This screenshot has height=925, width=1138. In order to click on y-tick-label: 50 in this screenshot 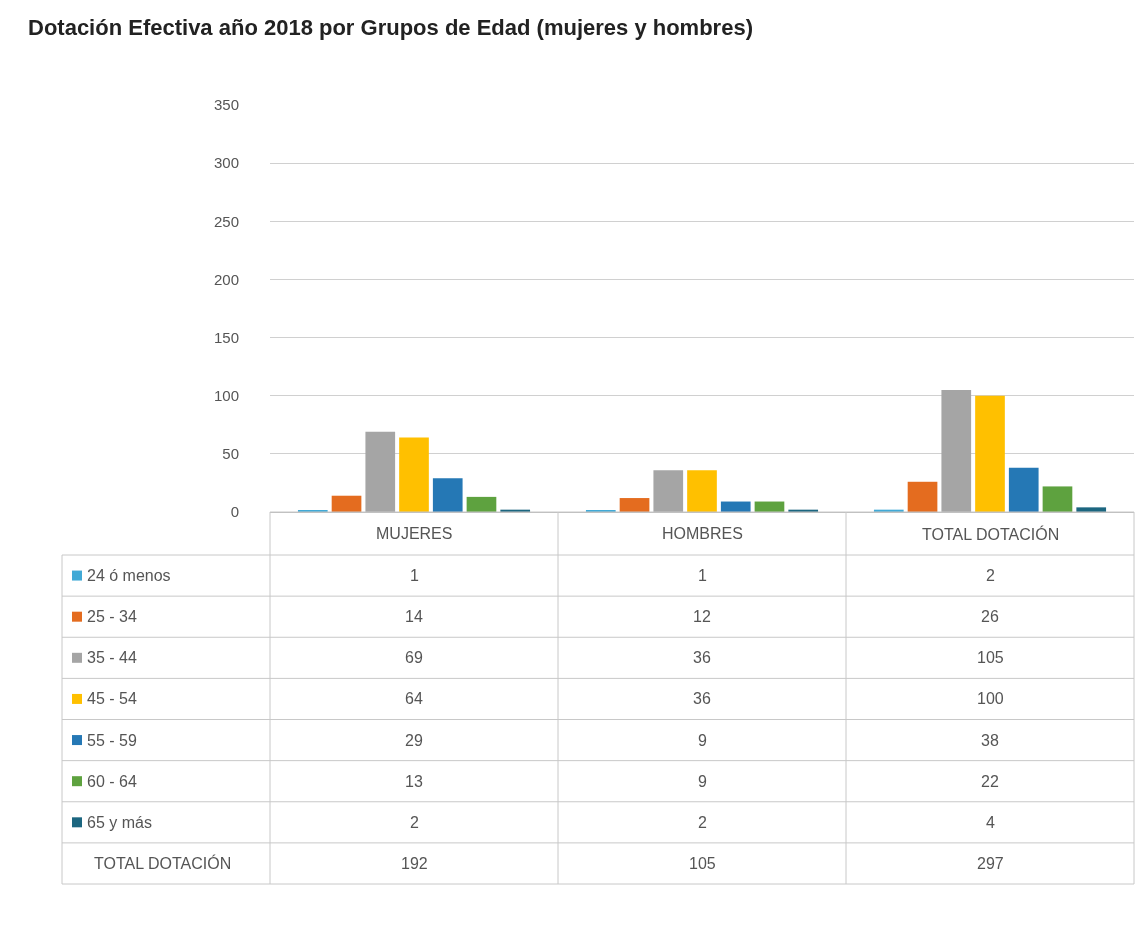, I will do `click(230, 454)`.